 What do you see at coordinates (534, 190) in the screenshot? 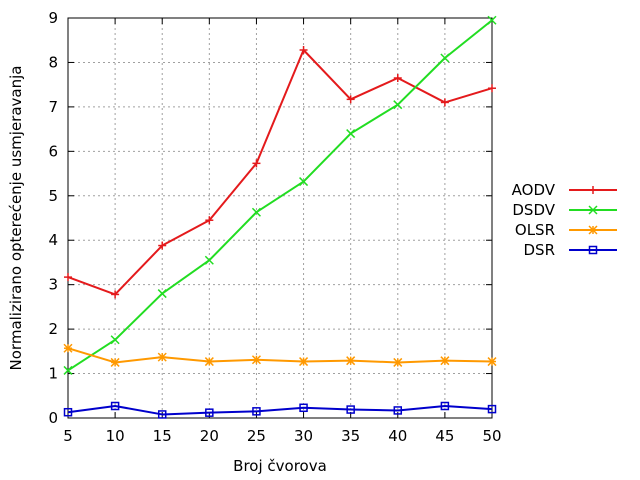
I see `legend-label-aodv: AODV` at bounding box center [534, 190].